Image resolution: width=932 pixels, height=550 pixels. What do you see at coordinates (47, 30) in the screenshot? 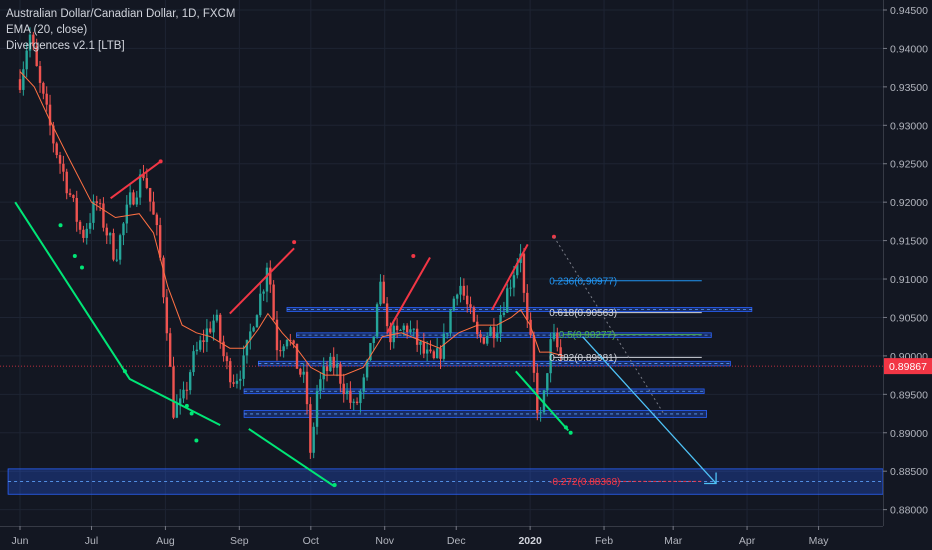
I see `legend-ema: EMA (20, close)` at bounding box center [47, 30].